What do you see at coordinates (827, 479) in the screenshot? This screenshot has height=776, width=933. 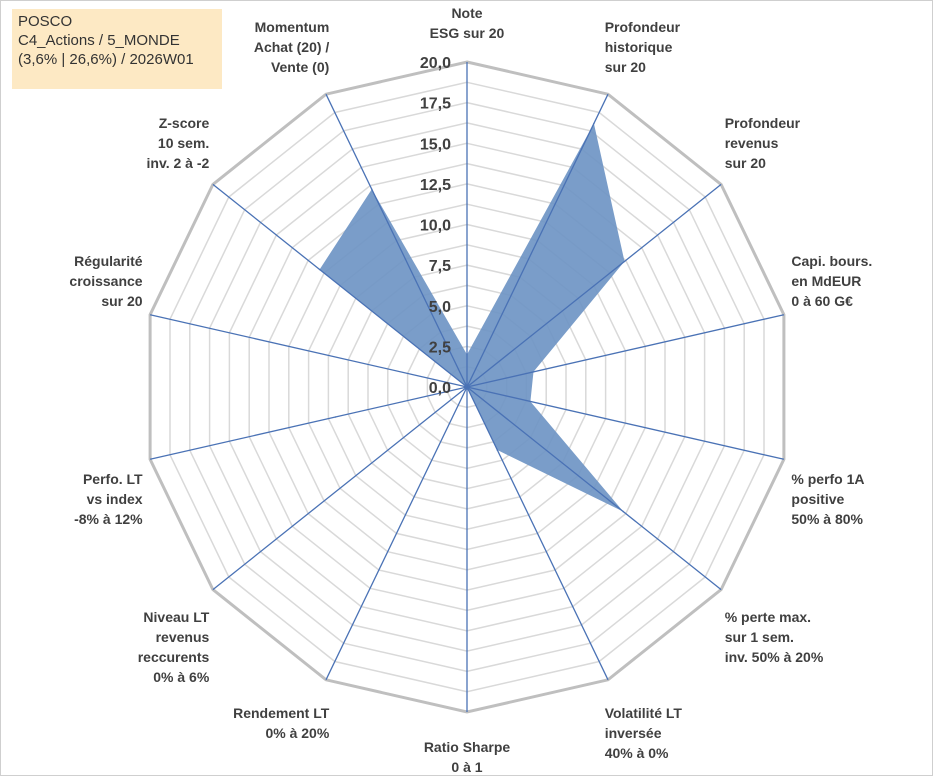 I see `axis-label-line: % perfo 1A` at bounding box center [827, 479].